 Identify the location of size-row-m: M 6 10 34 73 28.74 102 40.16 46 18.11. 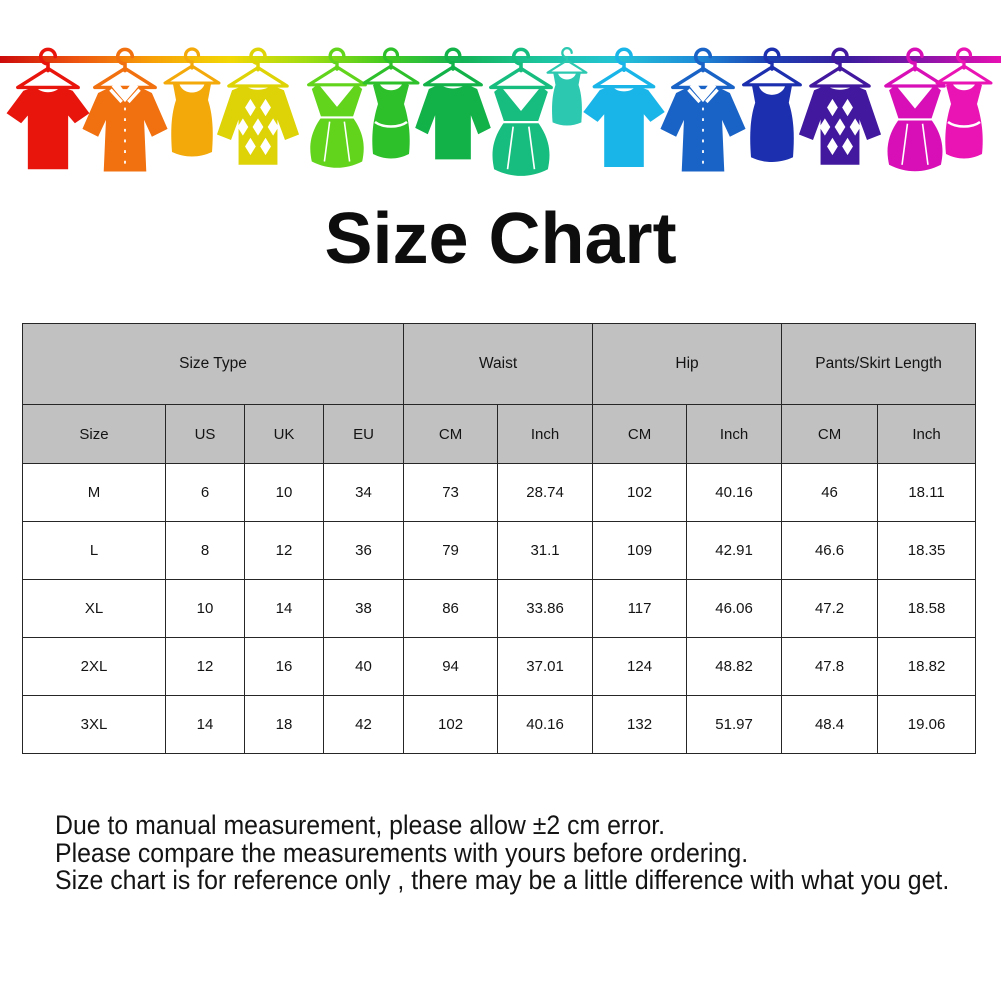
(499, 492).